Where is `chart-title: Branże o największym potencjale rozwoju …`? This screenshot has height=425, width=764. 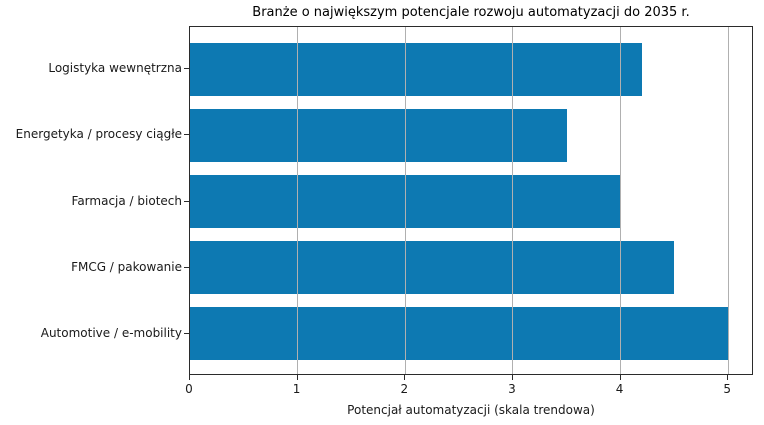
chart-title: Branże o największym potencjale rozwoju … is located at coordinates (471, 12).